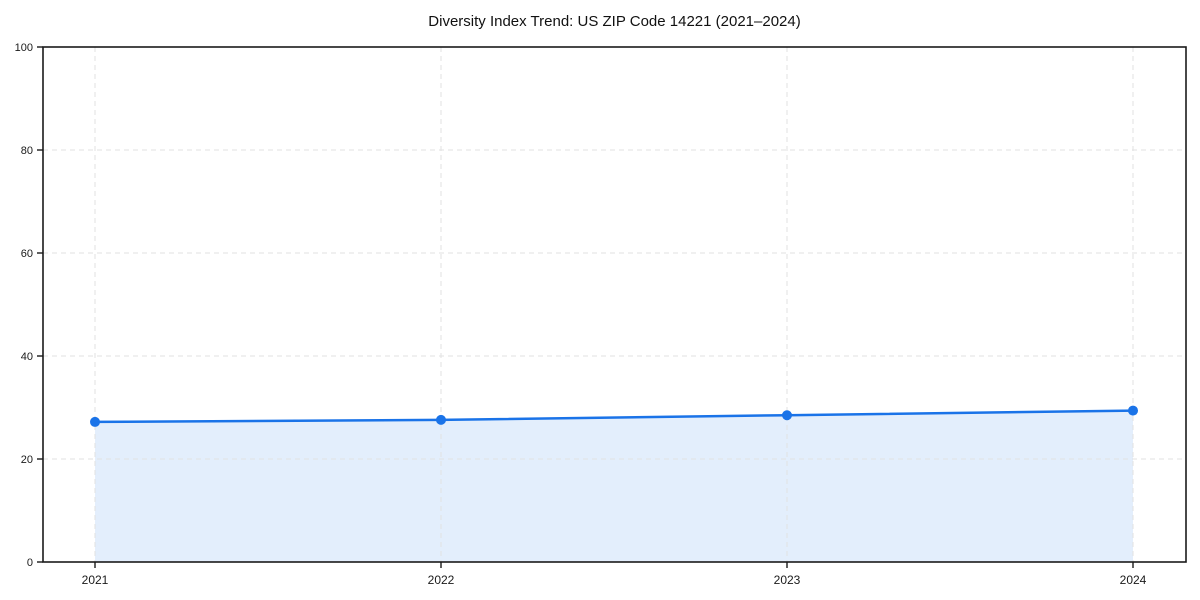 The height and width of the screenshot is (600, 1200). Describe the element at coordinates (614, 416) in the screenshot. I see `trend-line` at that location.